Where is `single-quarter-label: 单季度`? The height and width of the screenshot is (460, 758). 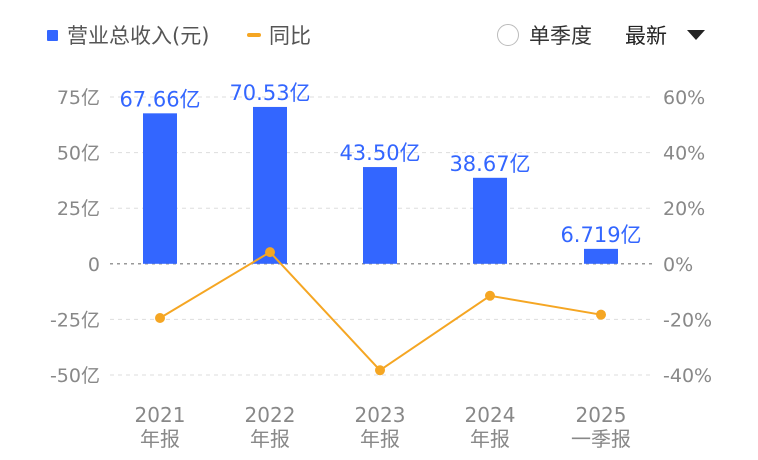
single-quarter-label: 单季度 is located at coordinates (560, 36).